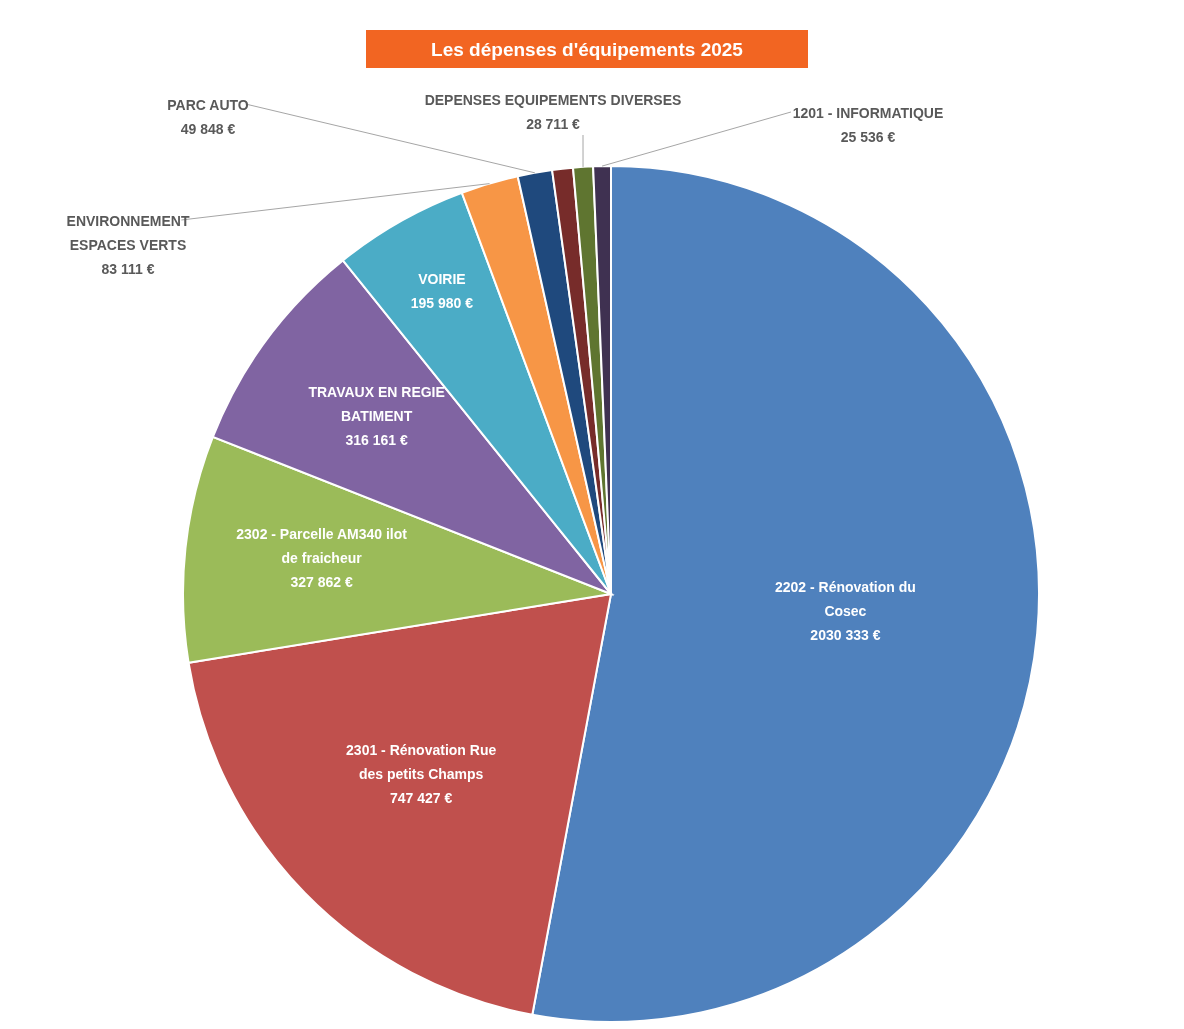 This screenshot has height=1029, width=1184. Describe the element at coordinates (553, 100) in the screenshot. I see `slice-label: DEPENSES EQUIPEMENTS DIVERSES` at that location.